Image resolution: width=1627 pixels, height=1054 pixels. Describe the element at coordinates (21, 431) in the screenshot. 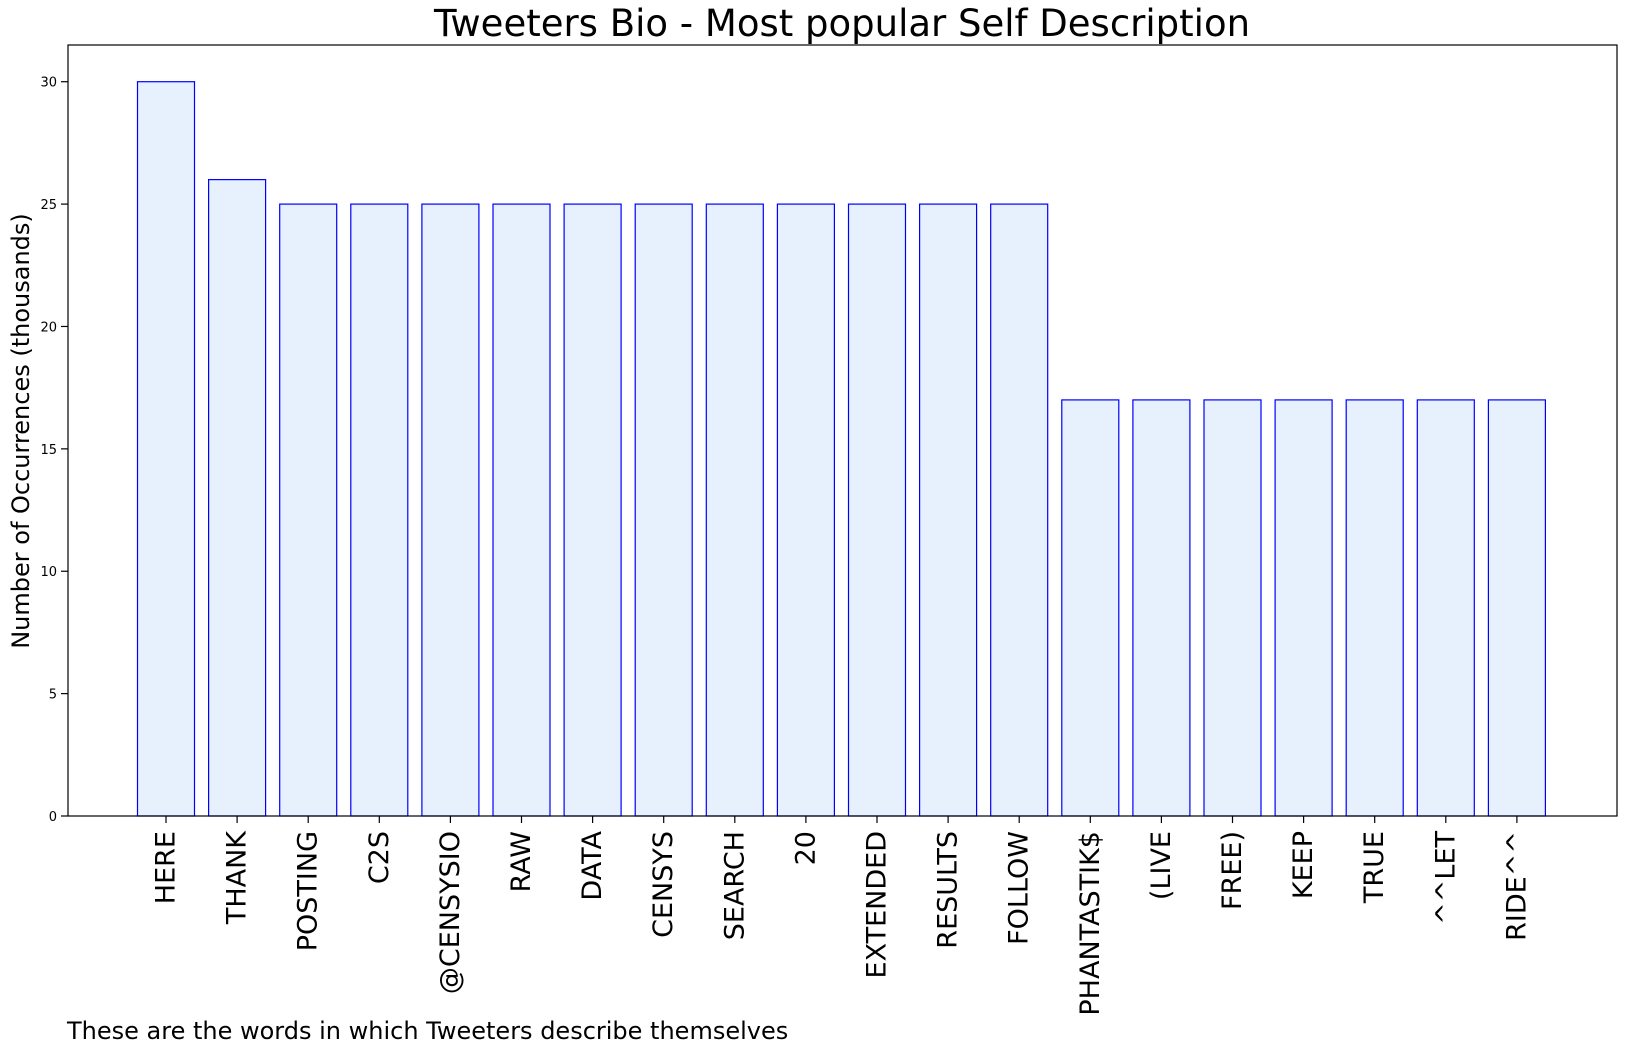

I see `y-axis-label: Number of Occurrences (thousands)` at that location.